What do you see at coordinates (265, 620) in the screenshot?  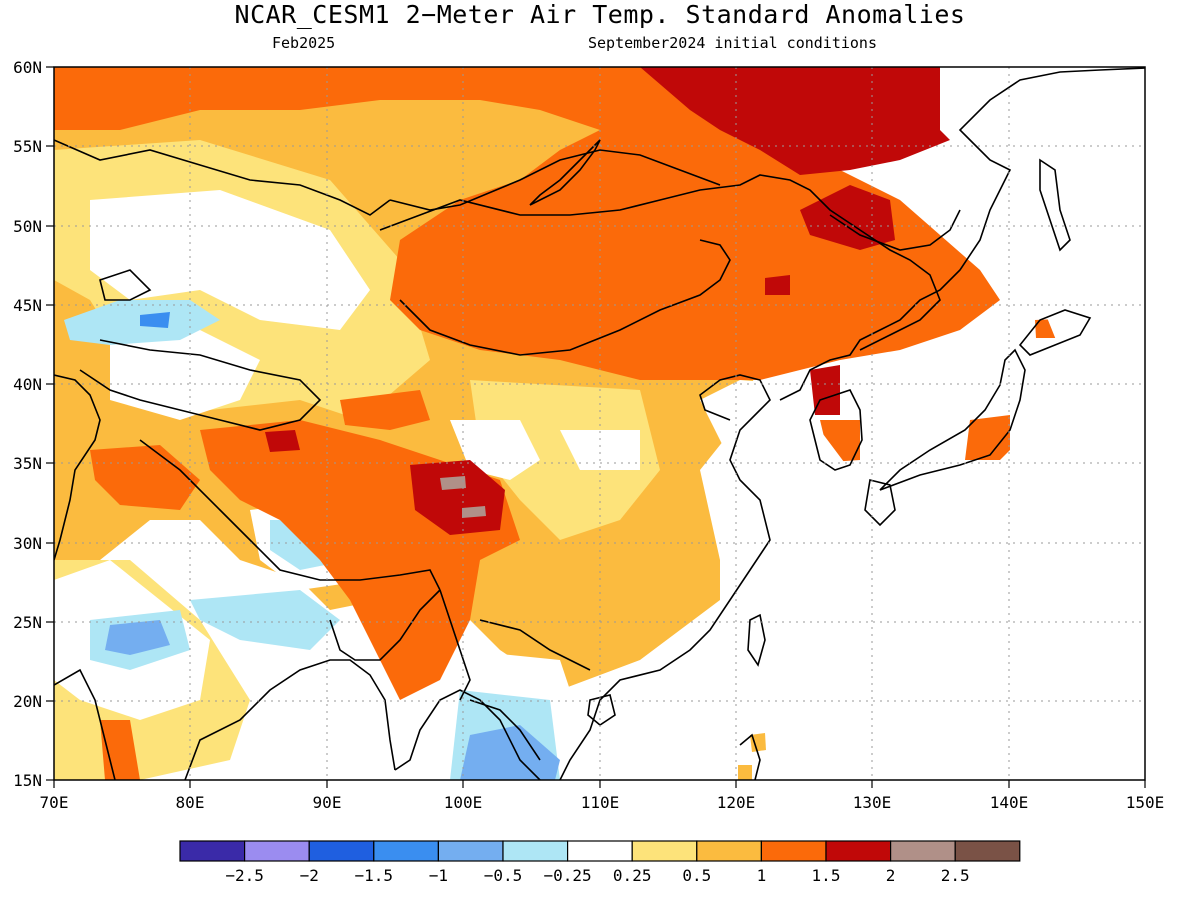 I see `anomaly-fill-light-blue` at bounding box center [265, 620].